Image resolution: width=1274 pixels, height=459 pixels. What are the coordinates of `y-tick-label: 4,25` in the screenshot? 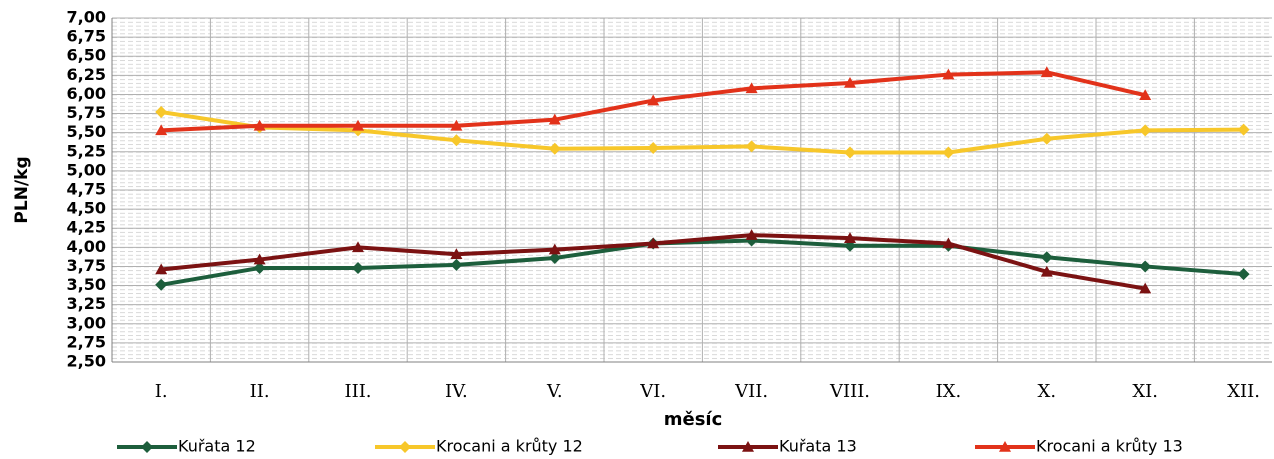 It's located at (86, 227).